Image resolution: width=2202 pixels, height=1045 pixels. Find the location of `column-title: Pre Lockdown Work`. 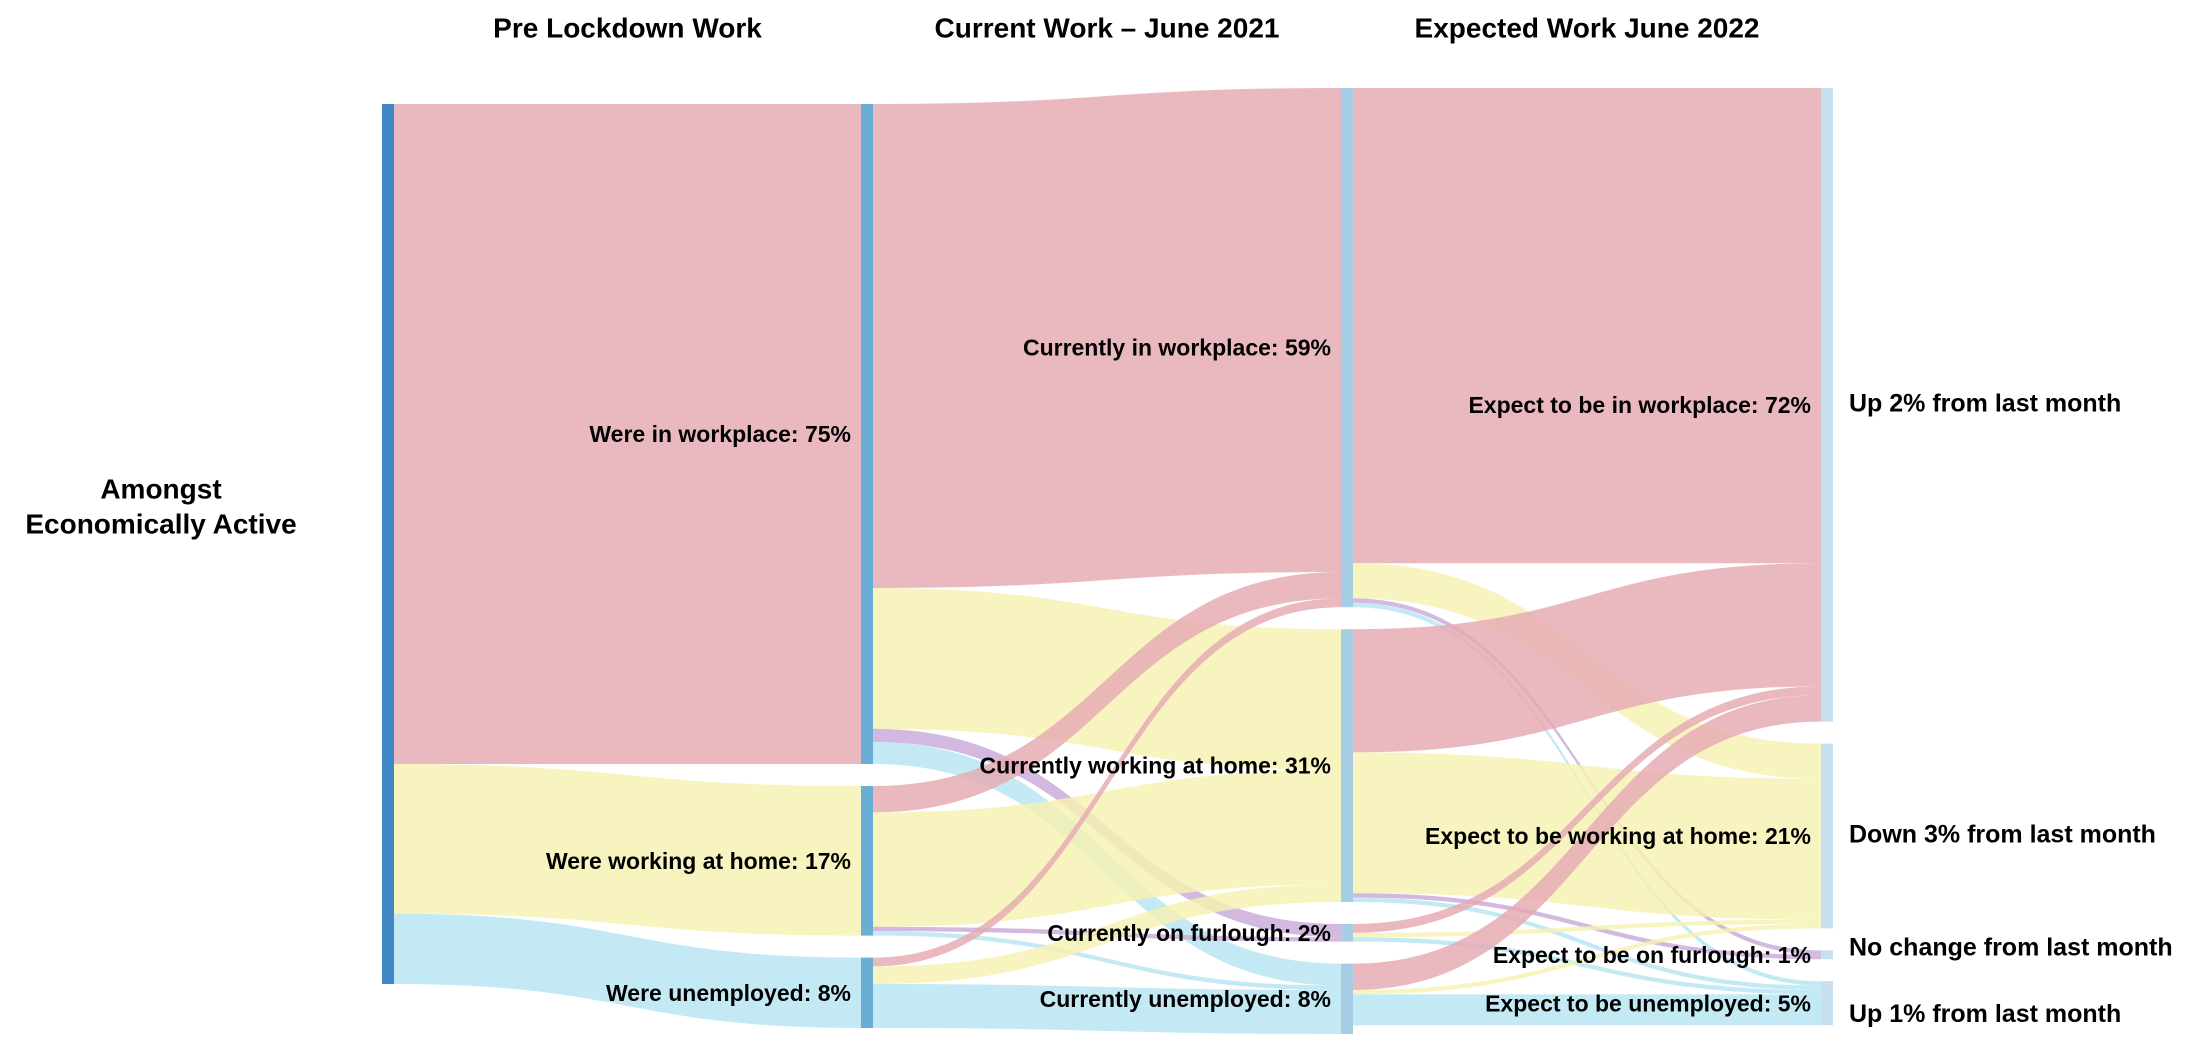

column-title: Pre Lockdown Work is located at coordinates (627, 27).